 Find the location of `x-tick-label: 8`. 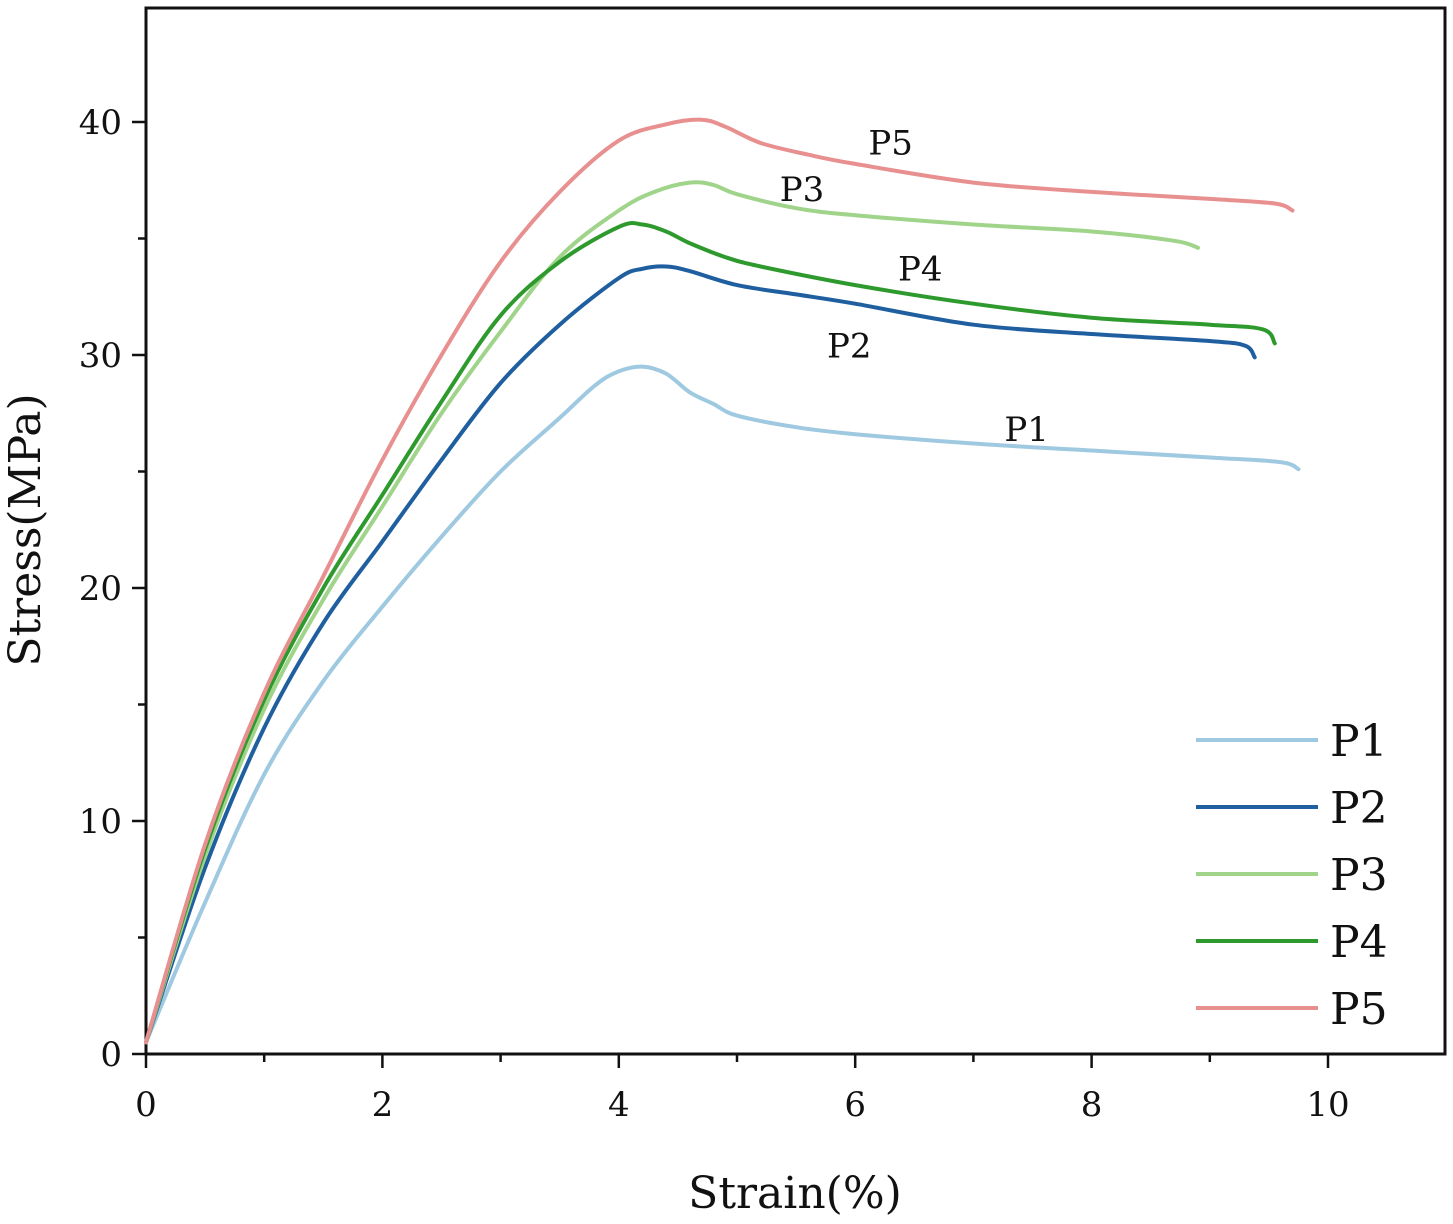

x-tick-label: 8 is located at coordinates (1092, 1105).